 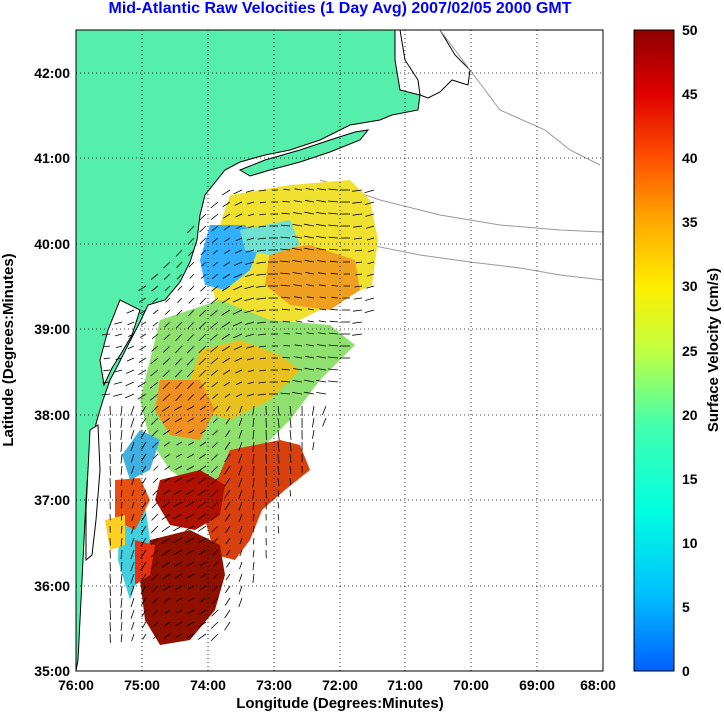 What do you see at coordinates (461, 206) in the screenshot?
I see `bathymetry-contour` at bounding box center [461, 206].